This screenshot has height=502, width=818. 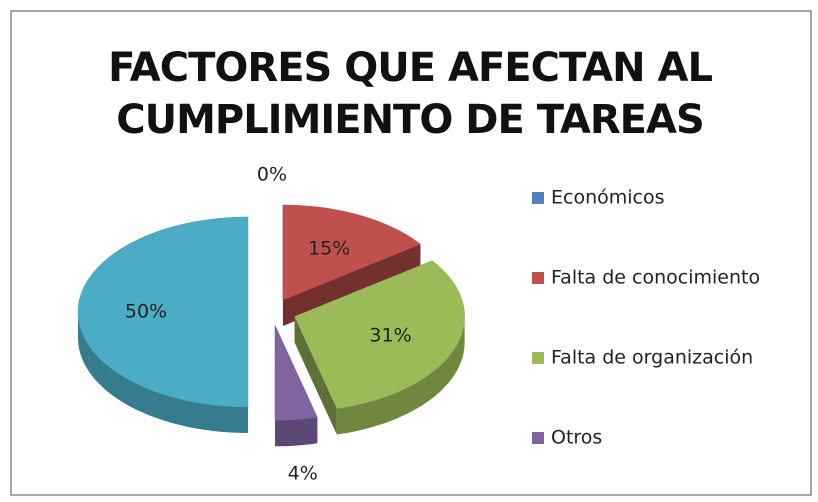 What do you see at coordinates (576, 438) in the screenshot?
I see `legend-label: Otros` at bounding box center [576, 438].